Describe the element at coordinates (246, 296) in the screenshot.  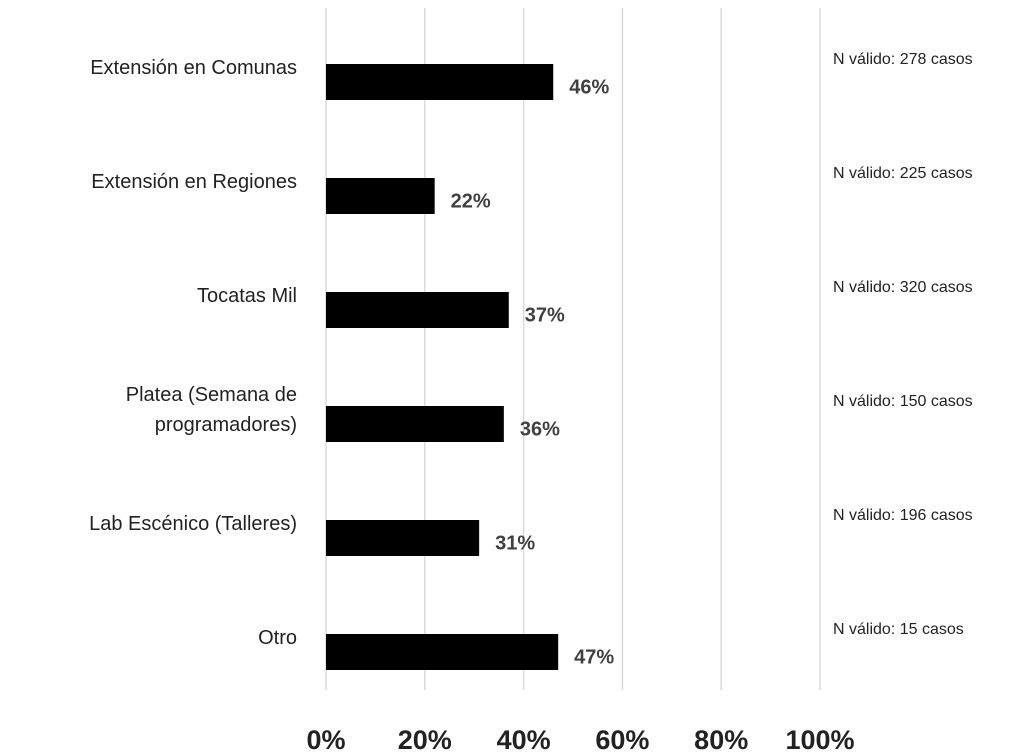
I see `y-tick-label: Tocatas Mil` at that location.